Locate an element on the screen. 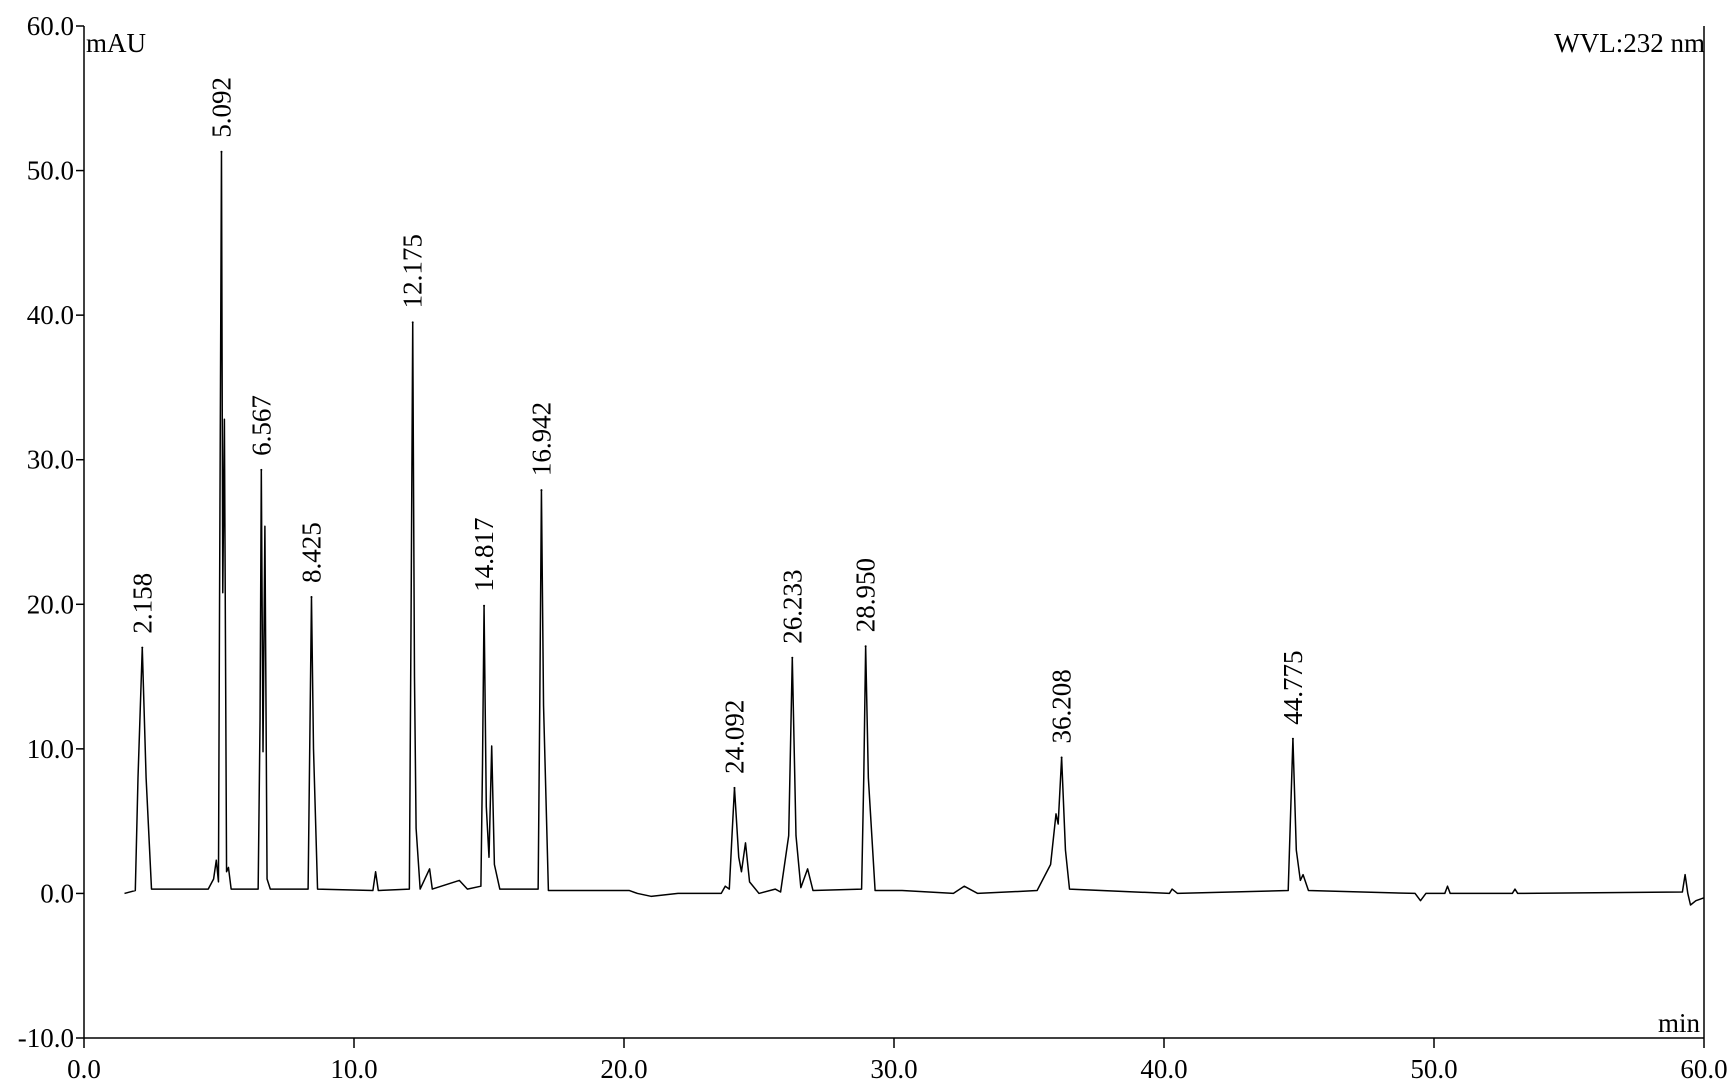 The image size is (1732, 1087). x-tick-label: 0.0 is located at coordinates (84, 1069).